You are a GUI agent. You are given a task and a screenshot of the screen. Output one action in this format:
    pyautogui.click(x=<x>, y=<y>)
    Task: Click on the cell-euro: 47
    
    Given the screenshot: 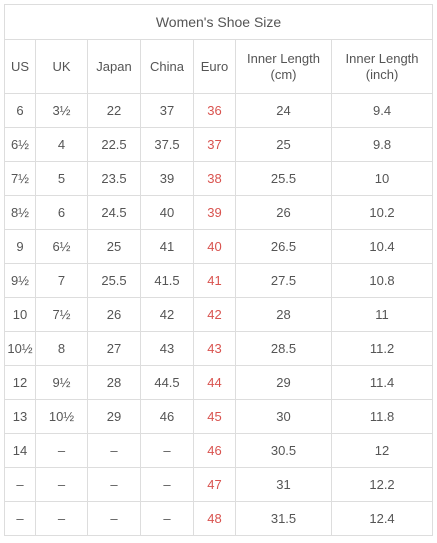 What is the action you would take?
    pyautogui.click(x=214, y=484)
    